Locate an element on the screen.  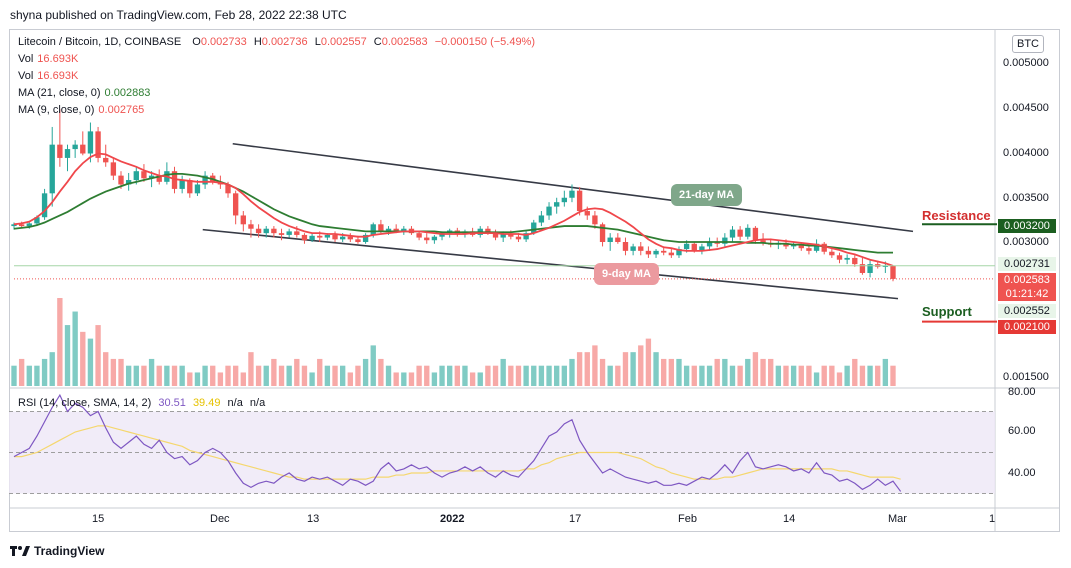
change-value: −0.000150 (−5.49%) is located at coordinates (485, 42).